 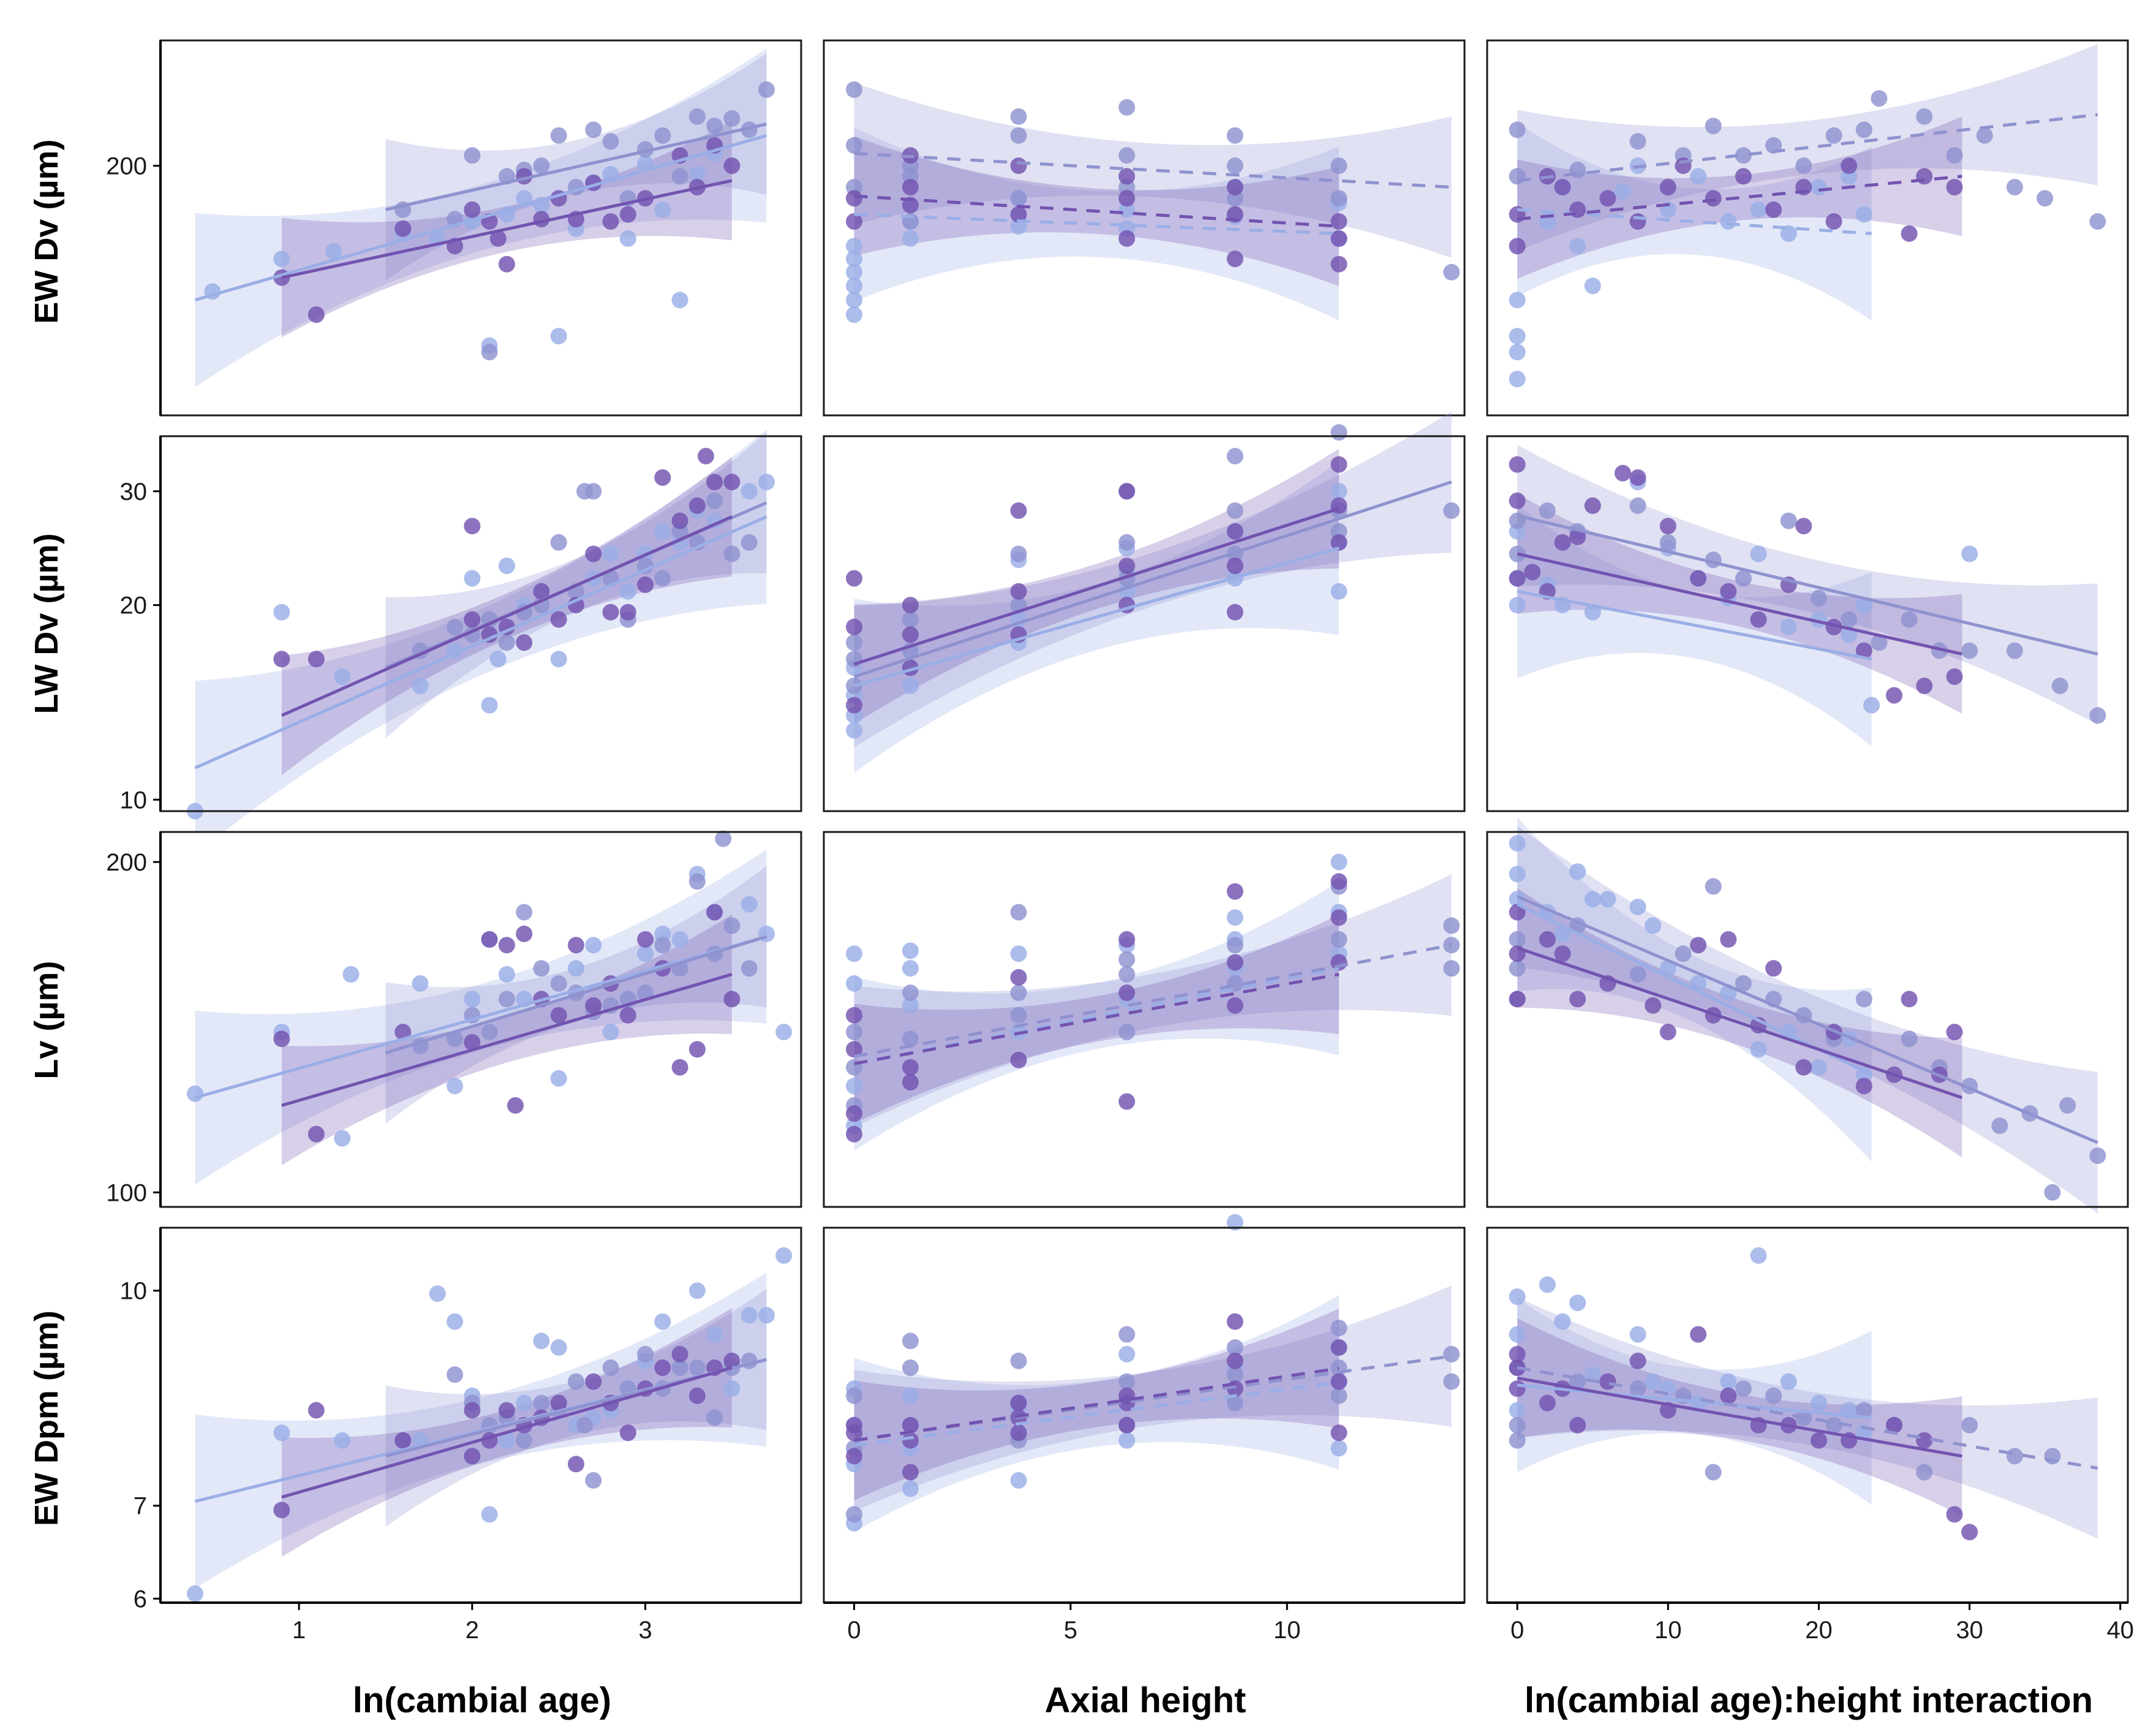 I want to click on panel-r3-c2, so click(x=1144, y=1019).